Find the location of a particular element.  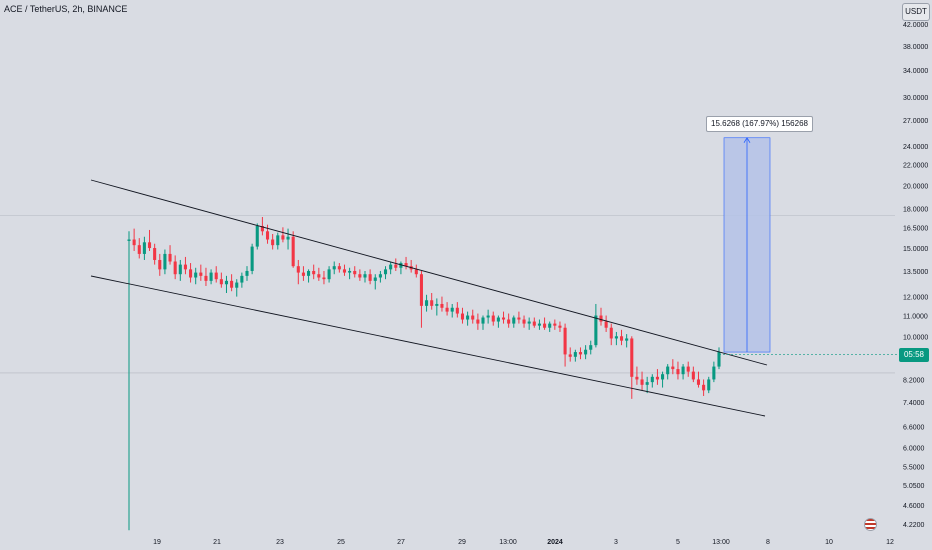

x-tick-label: 8 is located at coordinates (768, 542).